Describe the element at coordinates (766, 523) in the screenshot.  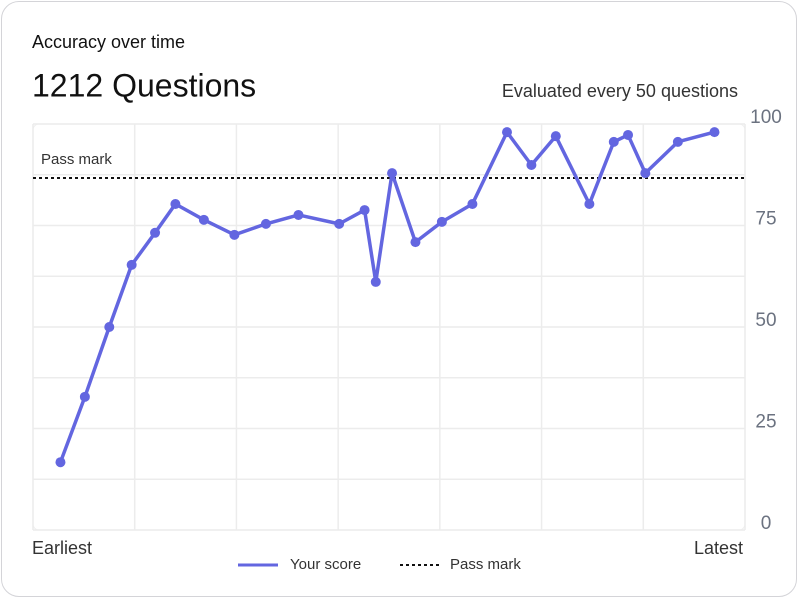
I see `y-tick-label: 0` at that location.